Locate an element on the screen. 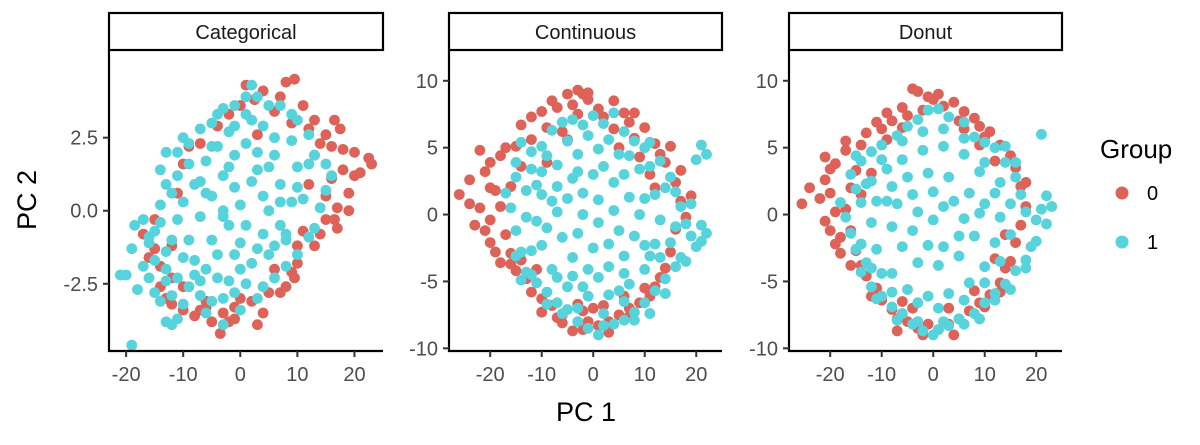 The width and height of the screenshot is (1200, 445). y-tick-label: 0 is located at coordinates (772, 216).